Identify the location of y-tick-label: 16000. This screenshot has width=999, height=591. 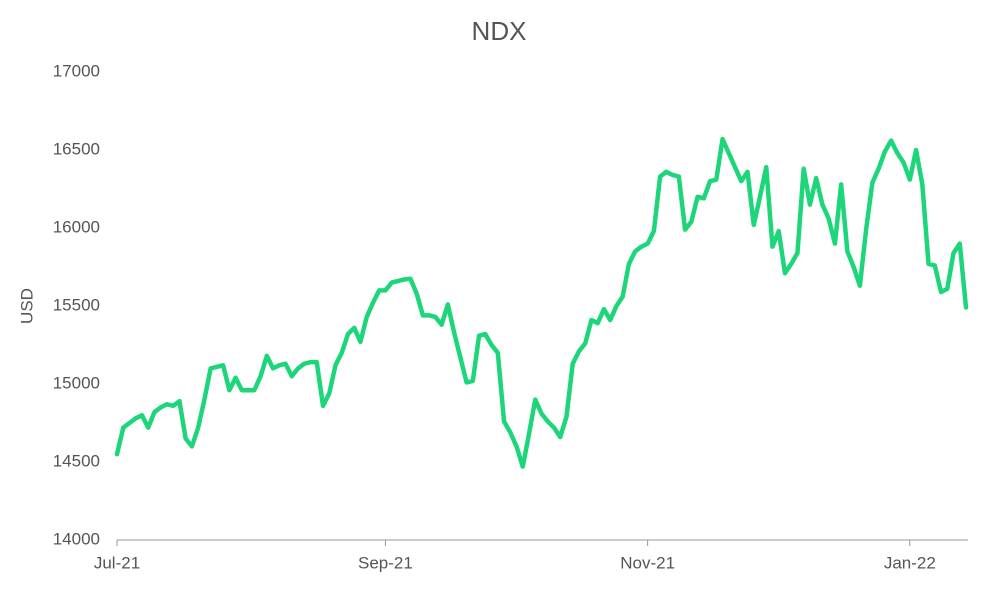
(76, 226).